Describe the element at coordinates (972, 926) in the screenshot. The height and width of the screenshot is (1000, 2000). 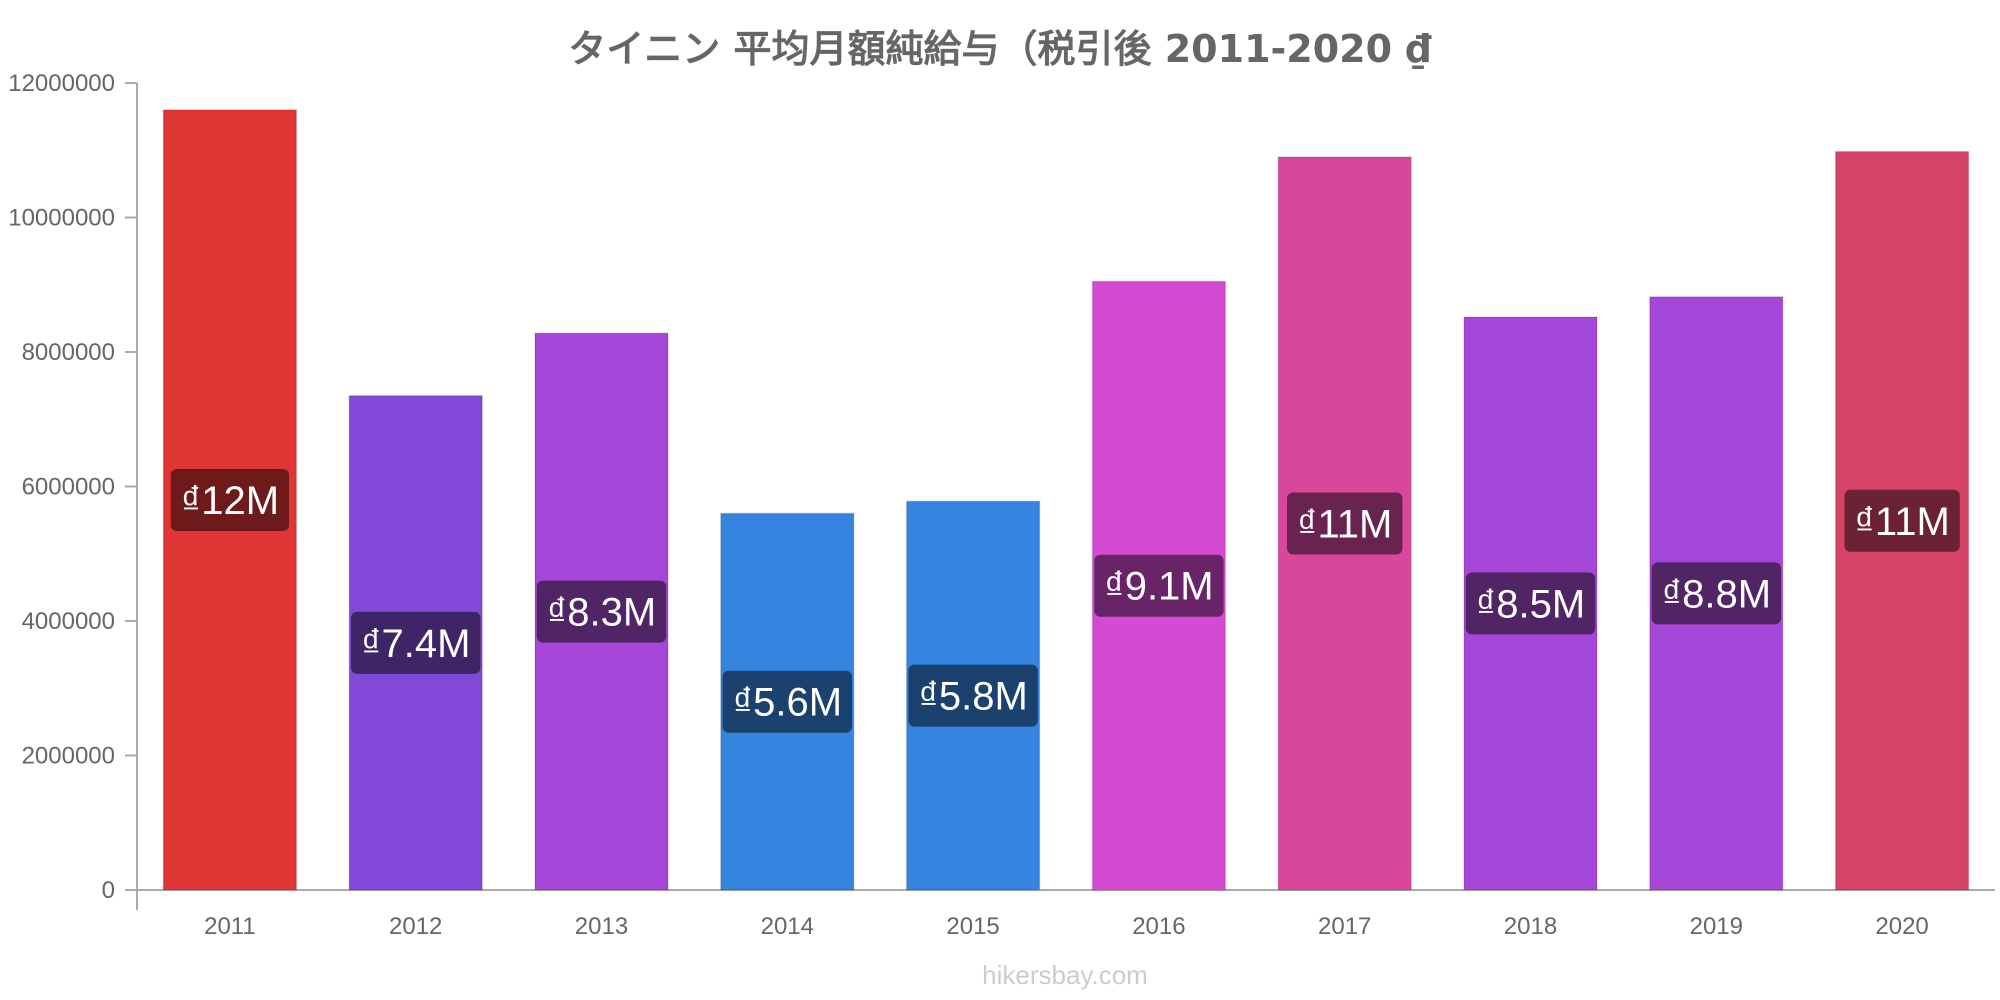
I see `x-tick-label: 2015` at that location.